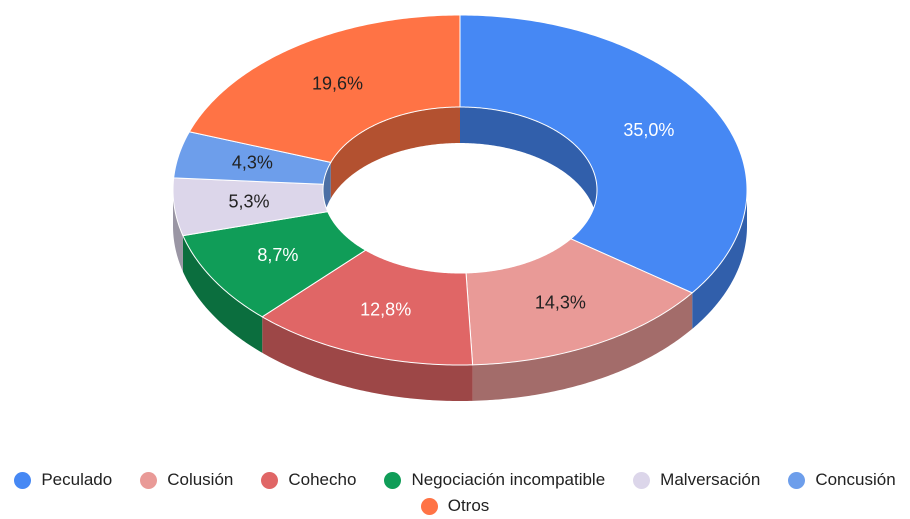 The image size is (910, 519). What do you see at coordinates (710, 479) in the screenshot?
I see `legend-label: Malversación` at bounding box center [710, 479].